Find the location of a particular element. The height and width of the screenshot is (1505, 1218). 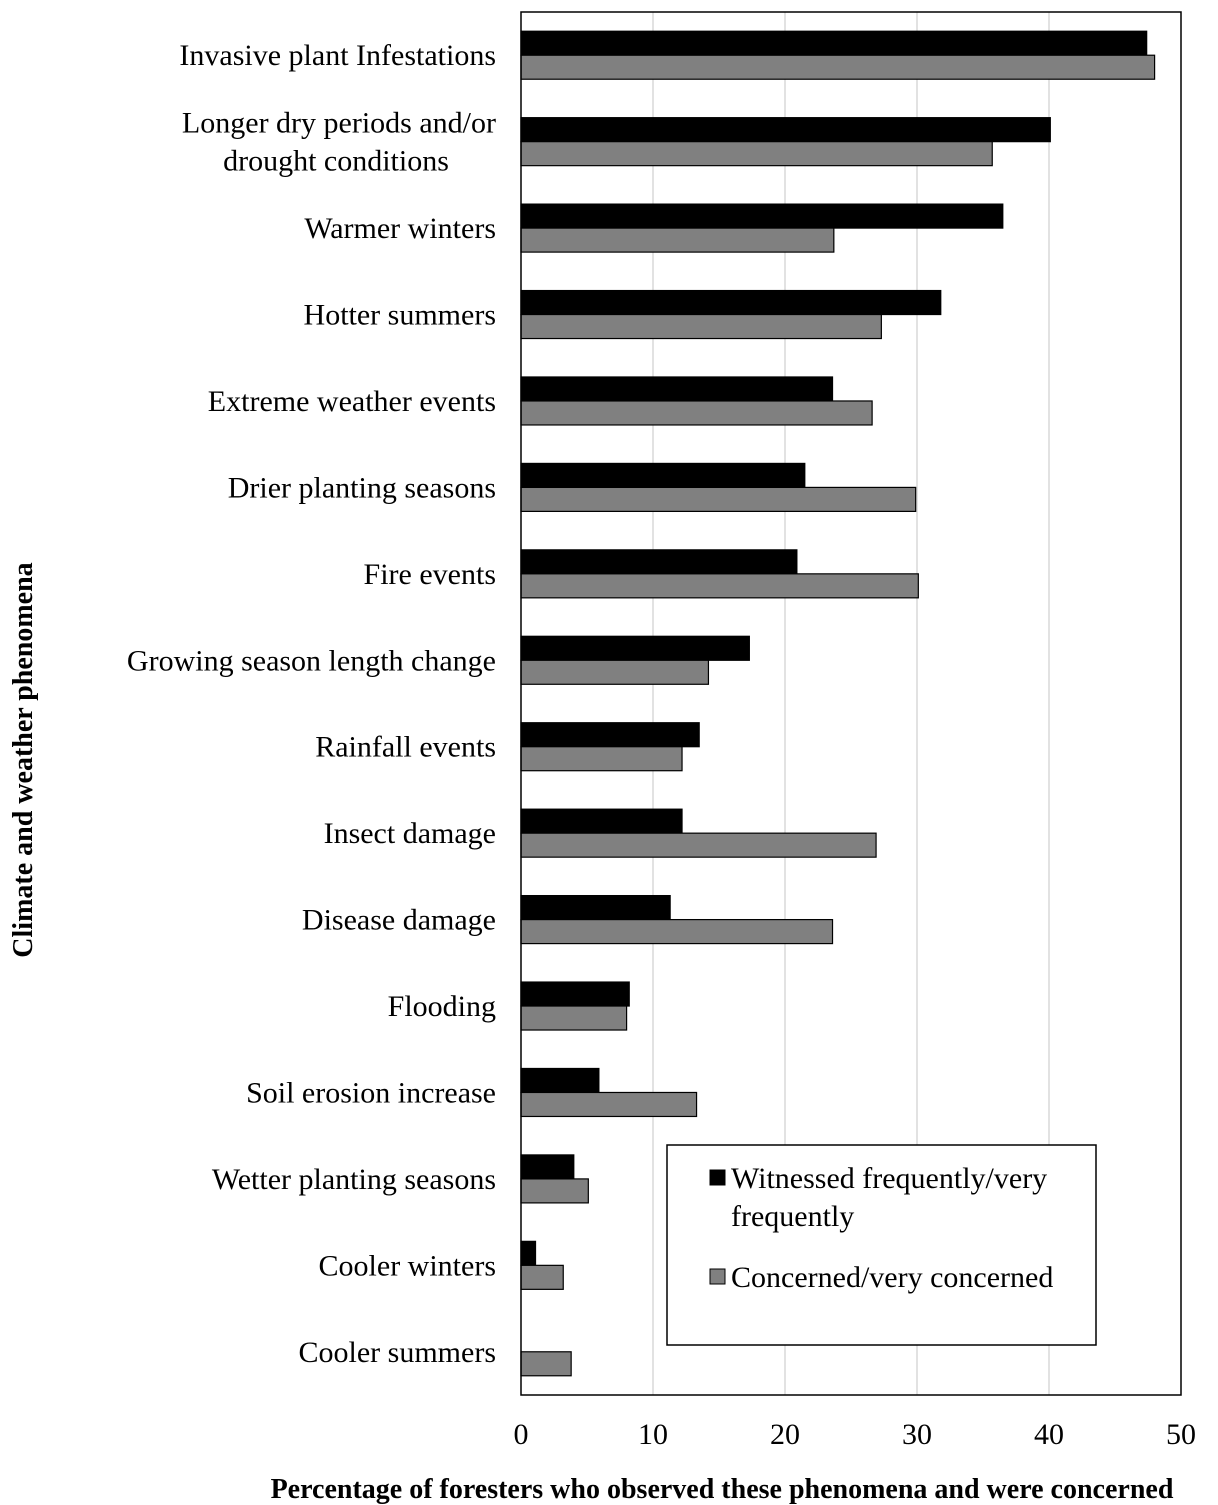

bar-series0-cat14 is located at coordinates (528, 1253).